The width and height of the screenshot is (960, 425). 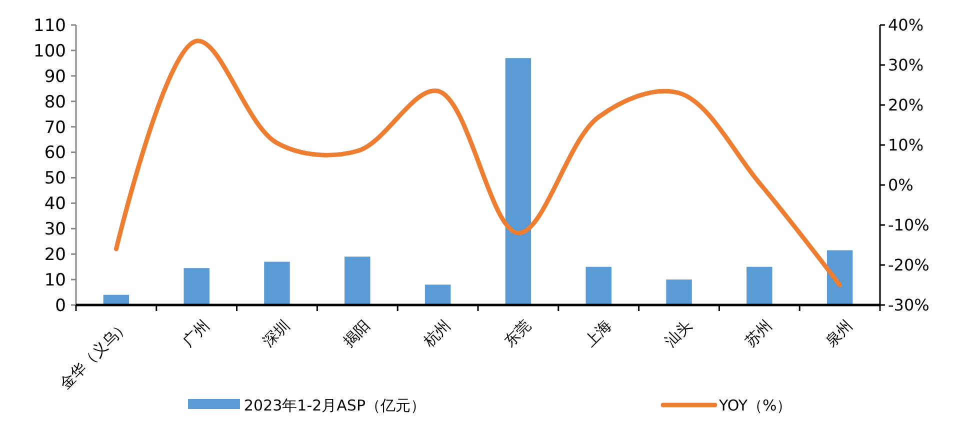 What do you see at coordinates (436, 334) in the screenshot?
I see `x-tick-label: 杭州` at bounding box center [436, 334].